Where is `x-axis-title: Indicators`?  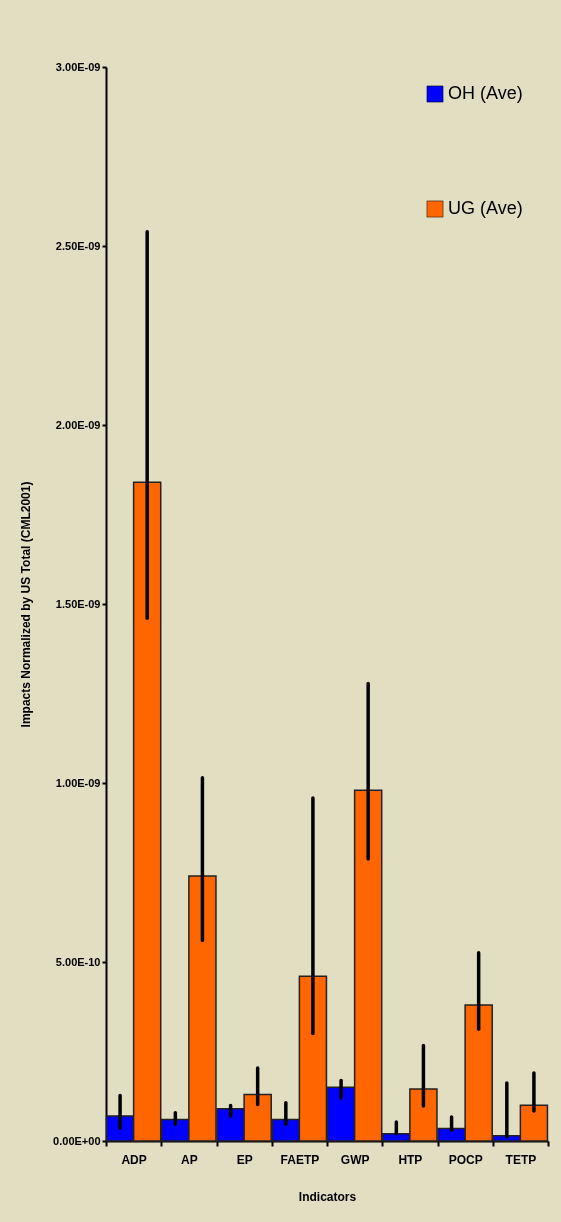
x-axis-title: Indicators is located at coordinates (327, 1196).